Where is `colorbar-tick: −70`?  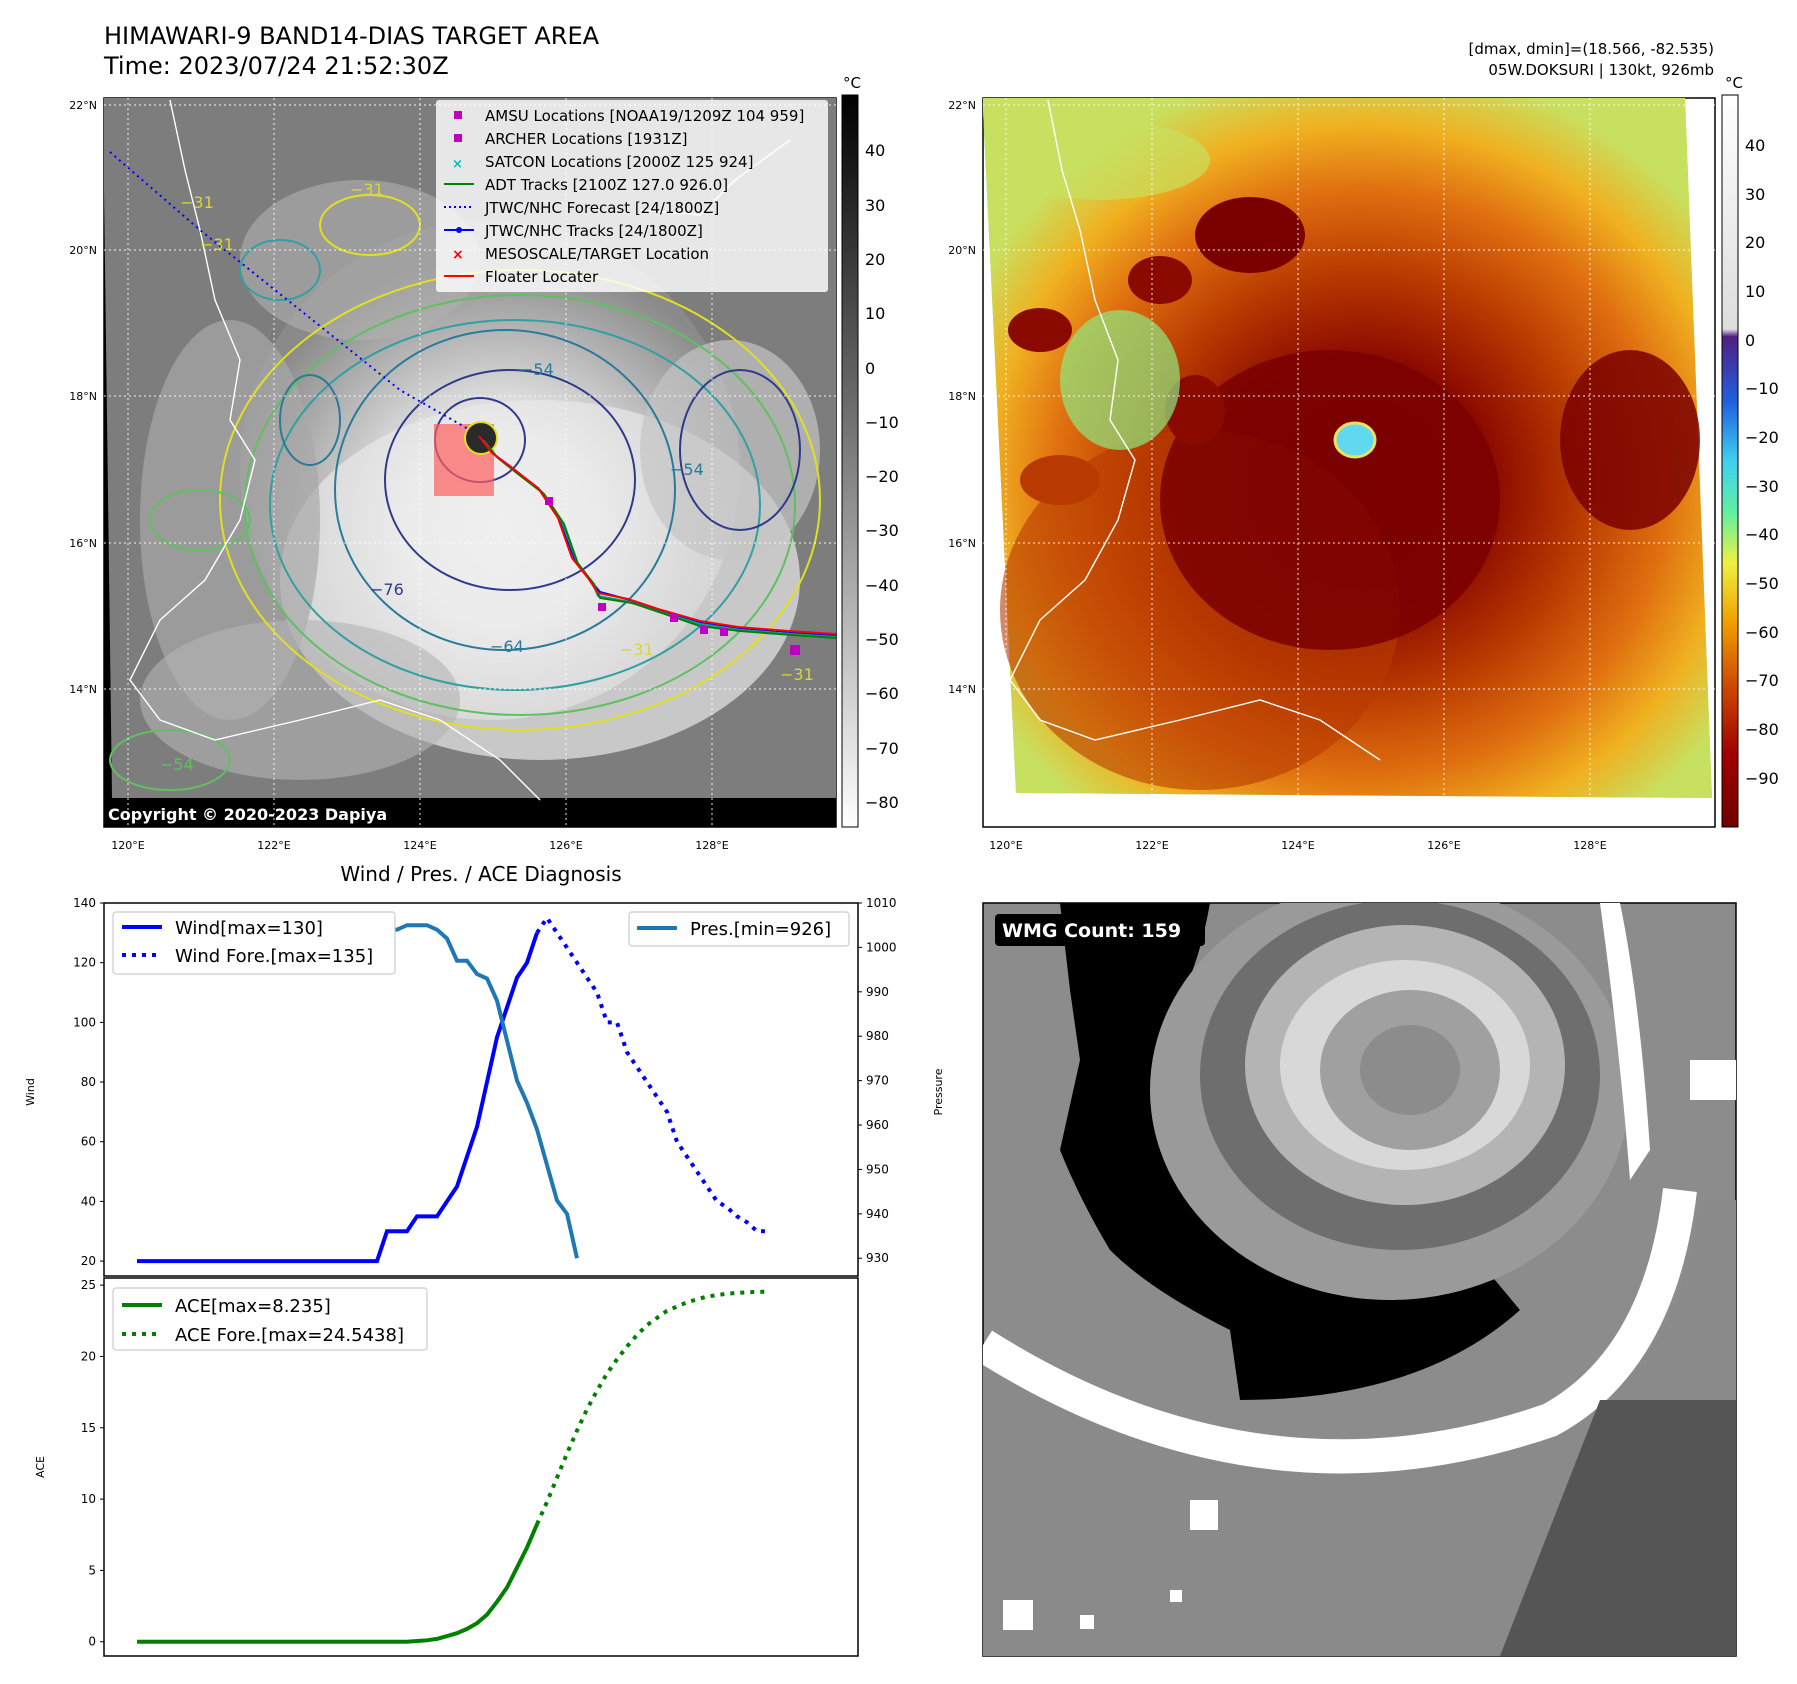
colorbar-tick: −70 is located at coordinates (882, 748).